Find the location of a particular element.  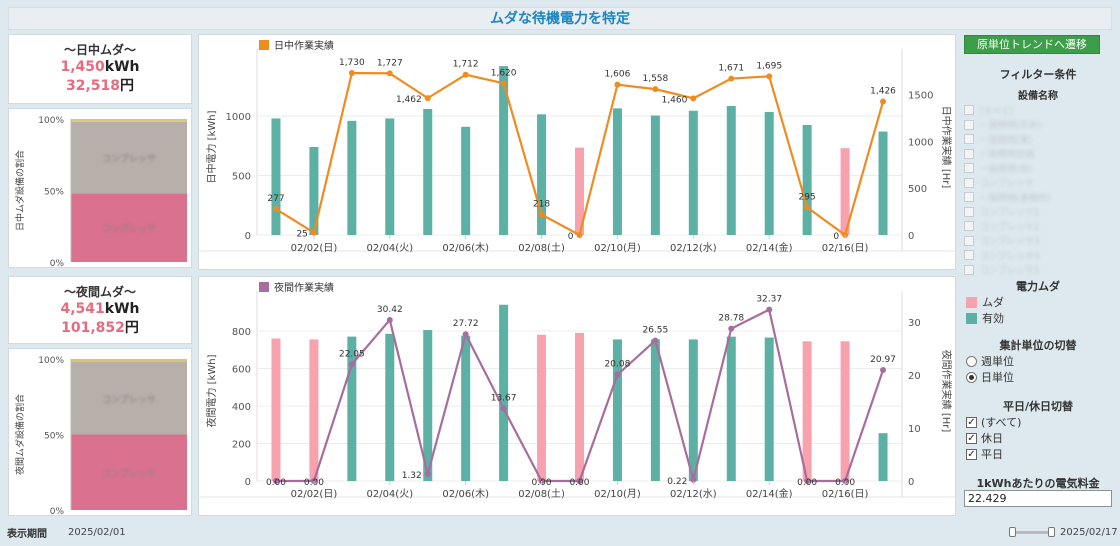

day-chart-xtick-label: 02/10(月) is located at coordinates (617, 248).